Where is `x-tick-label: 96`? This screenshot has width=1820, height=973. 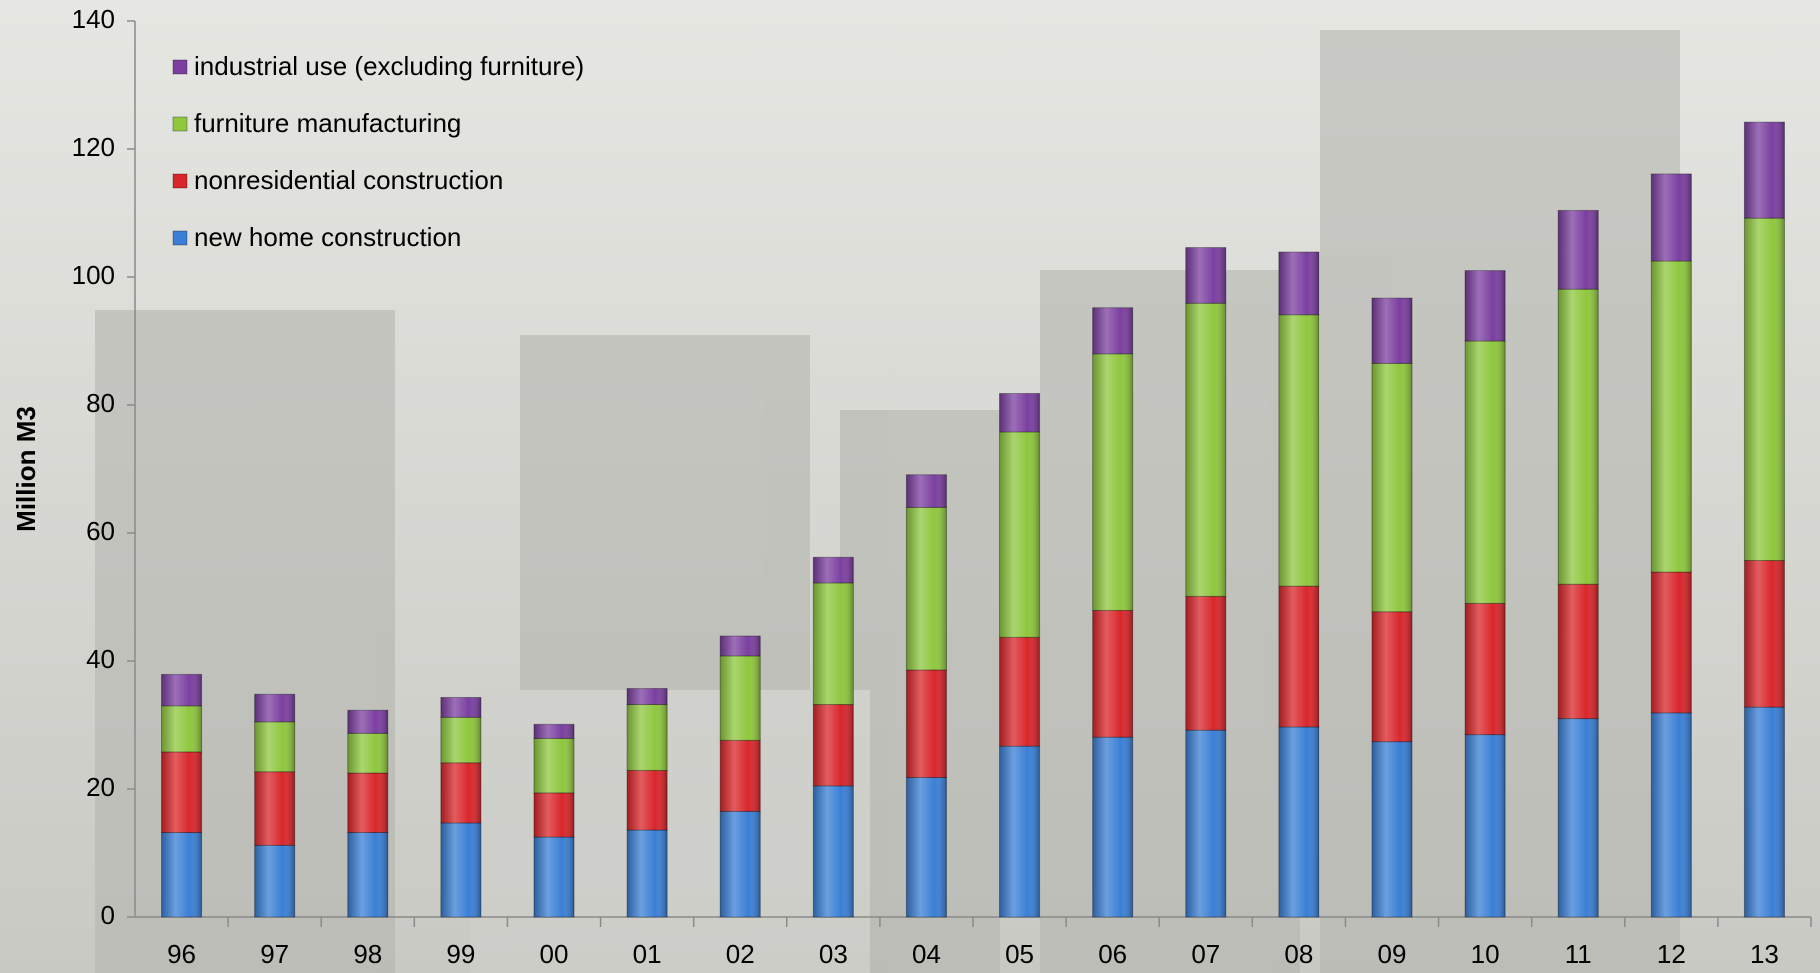 x-tick-label: 96 is located at coordinates (181, 954).